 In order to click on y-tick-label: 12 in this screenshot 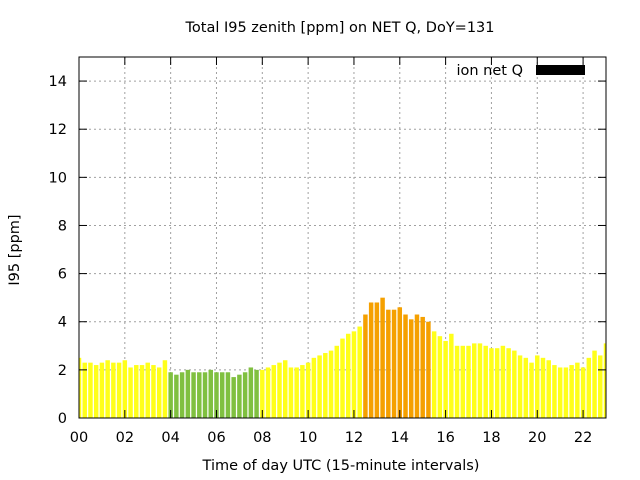, I will do `click(58, 130)`.